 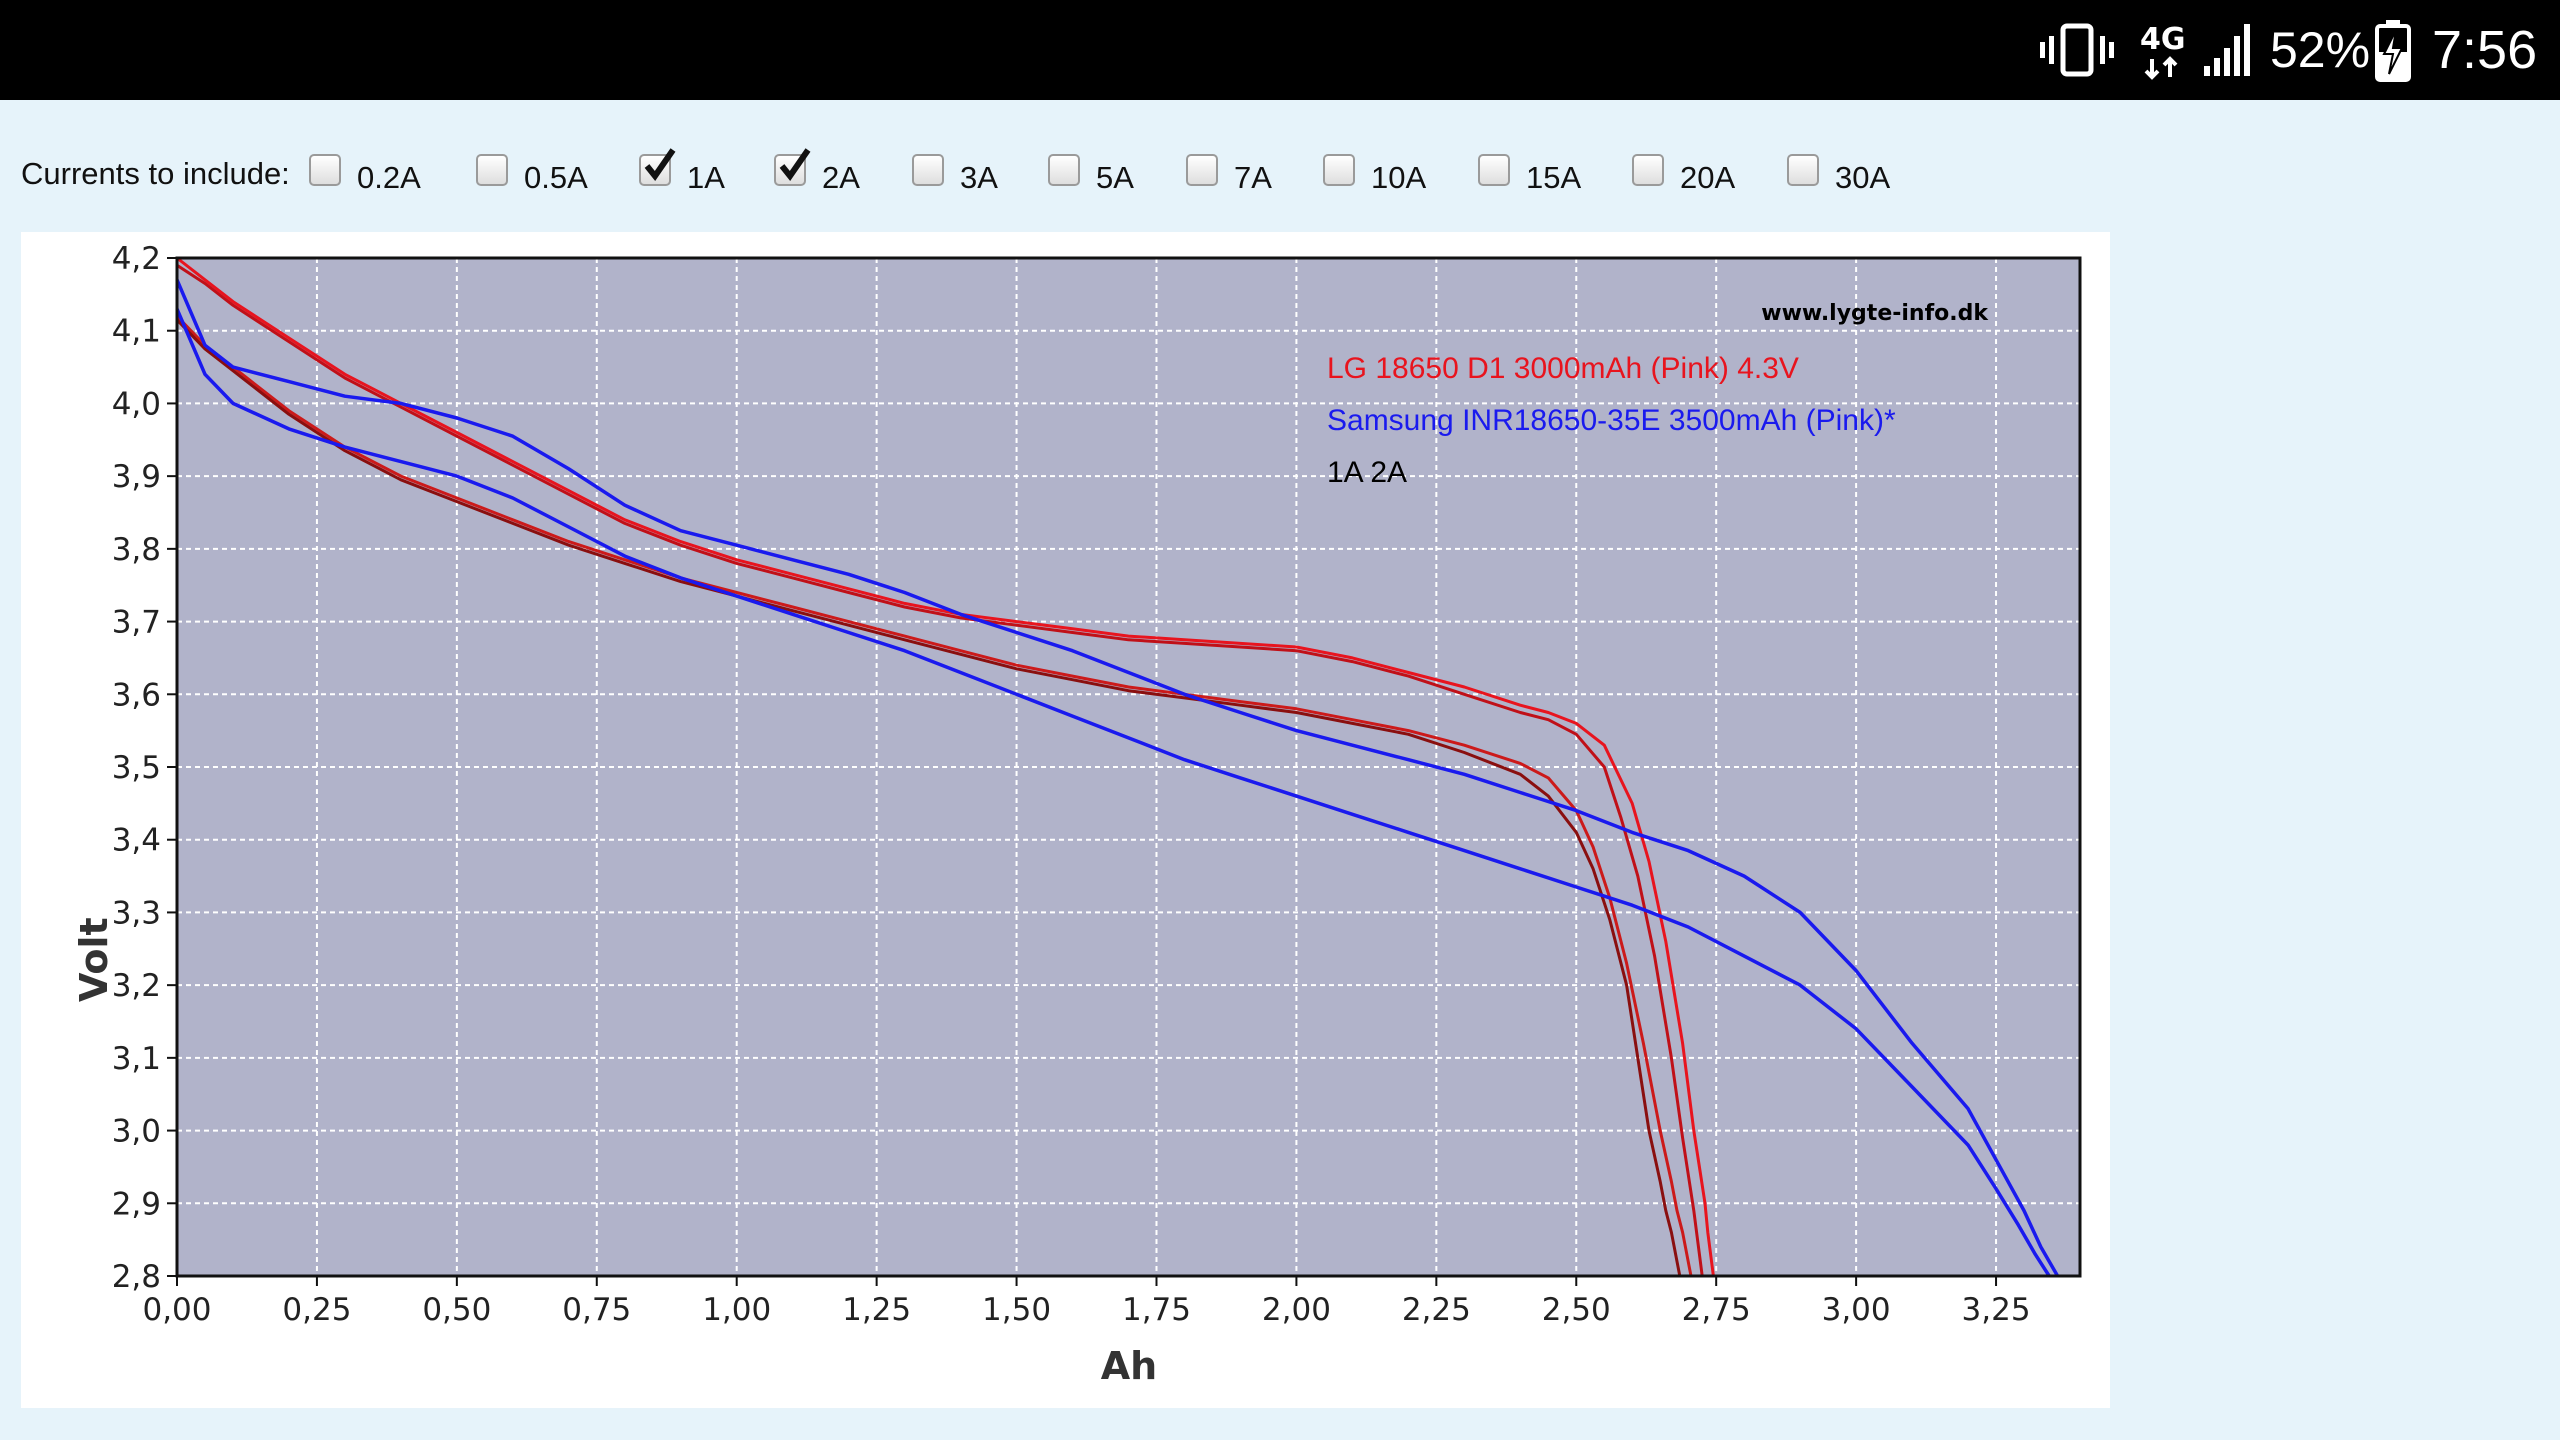 I want to click on legend-entry: Samsung INR18650-35E 3500mAh (Pink)*, so click(x=1611, y=420).